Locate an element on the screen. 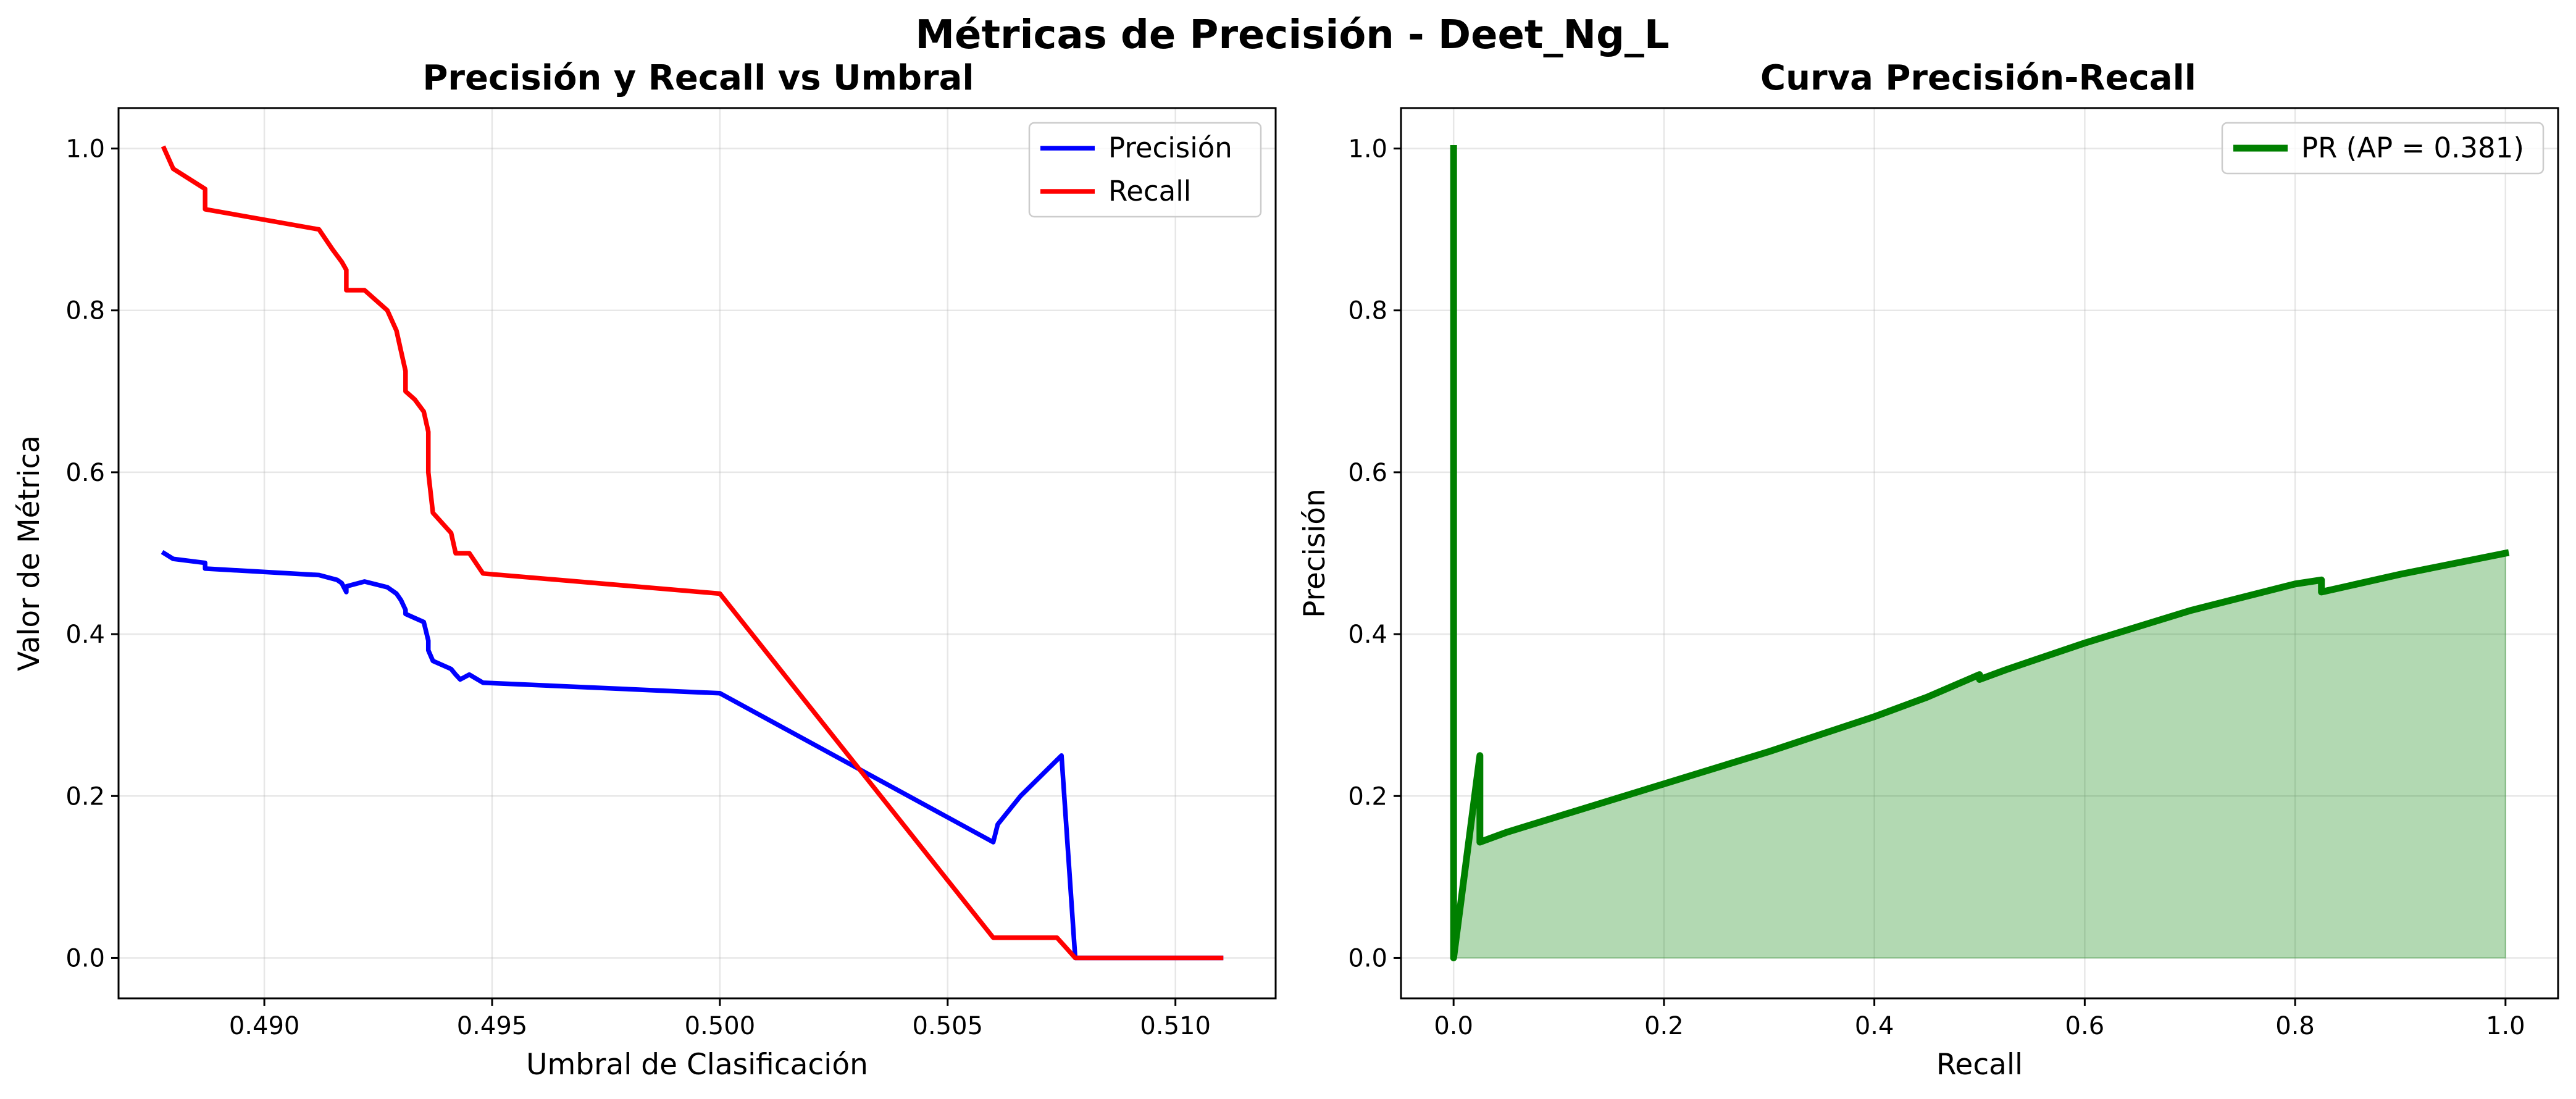 This screenshot has width=2576, height=1099. x-axis-label: Recall is located at coordinates (1979, 1065).